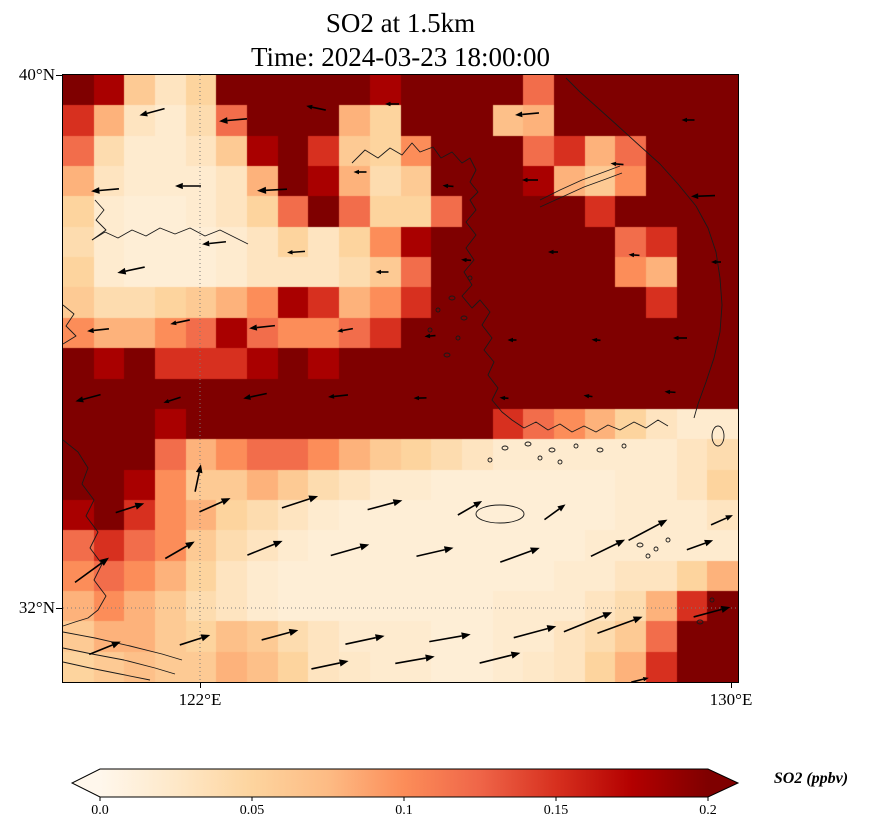 This screenshot has height=836, width=875. What do you see at coordinates (252, 810) in the screenshot?
I see `colorbar-tick-005: 0.05` at bounding box center [252, 810].